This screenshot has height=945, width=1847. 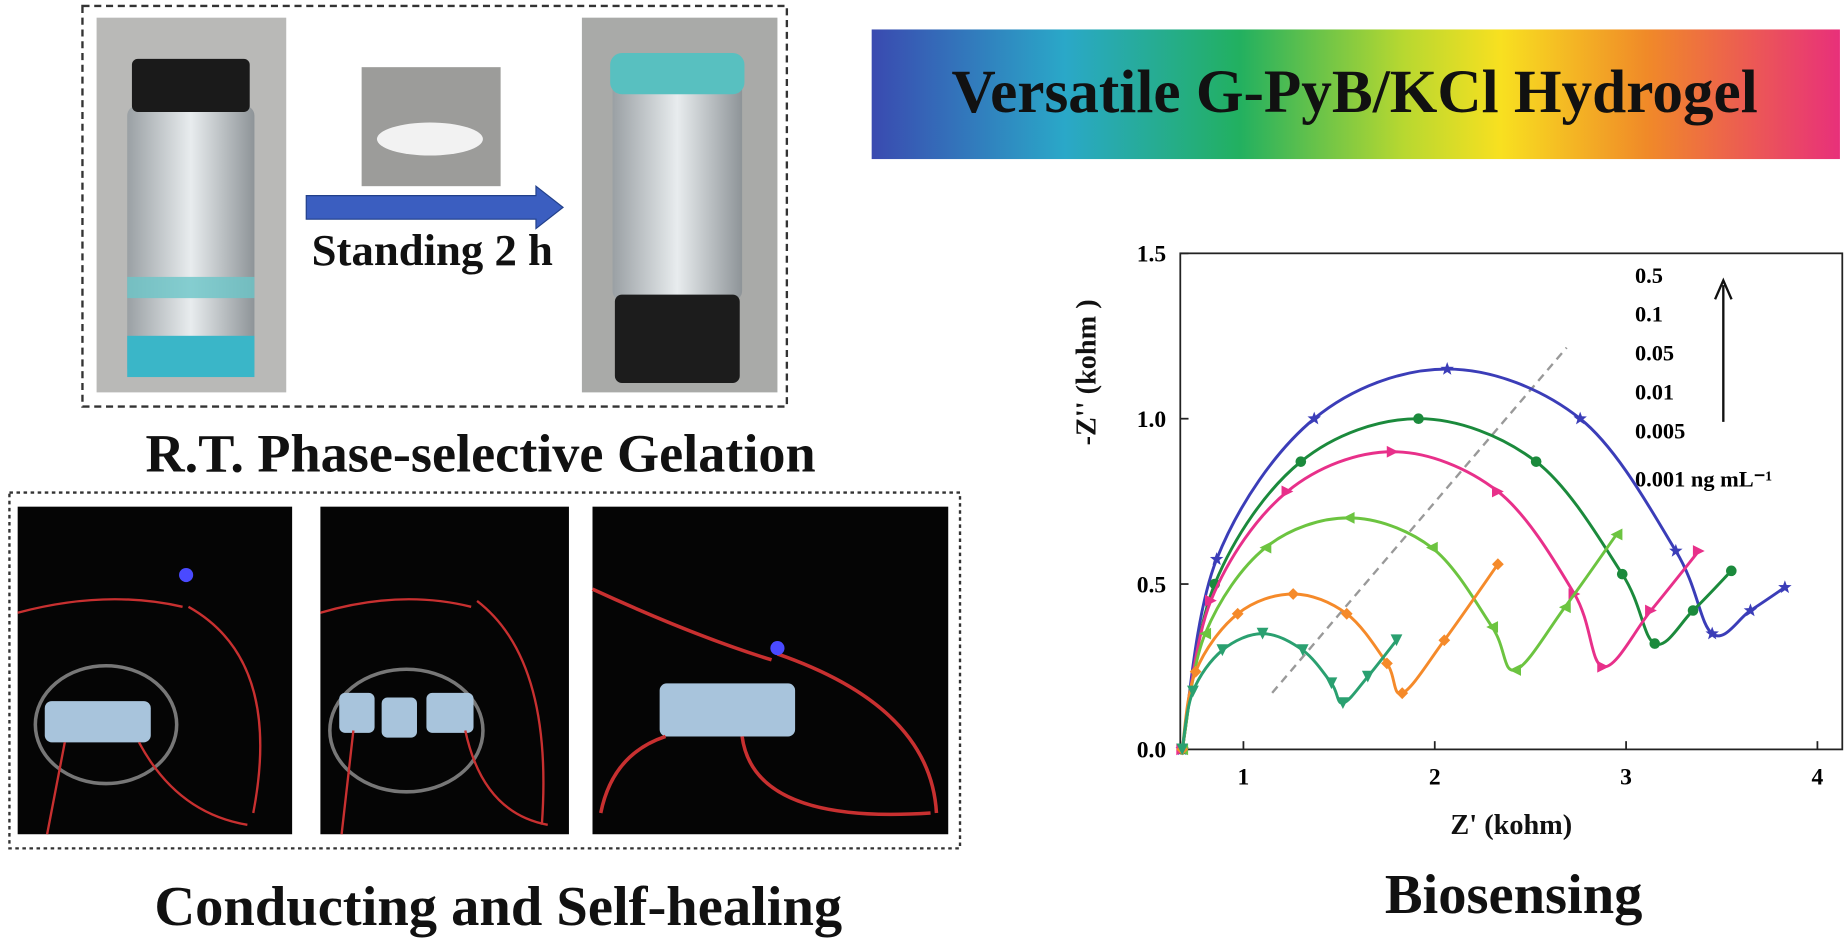 What do you see at coordinates (1514, 895) in the screenshot?
I see `caption: Biosensing` at bounding box center [1514, 895].